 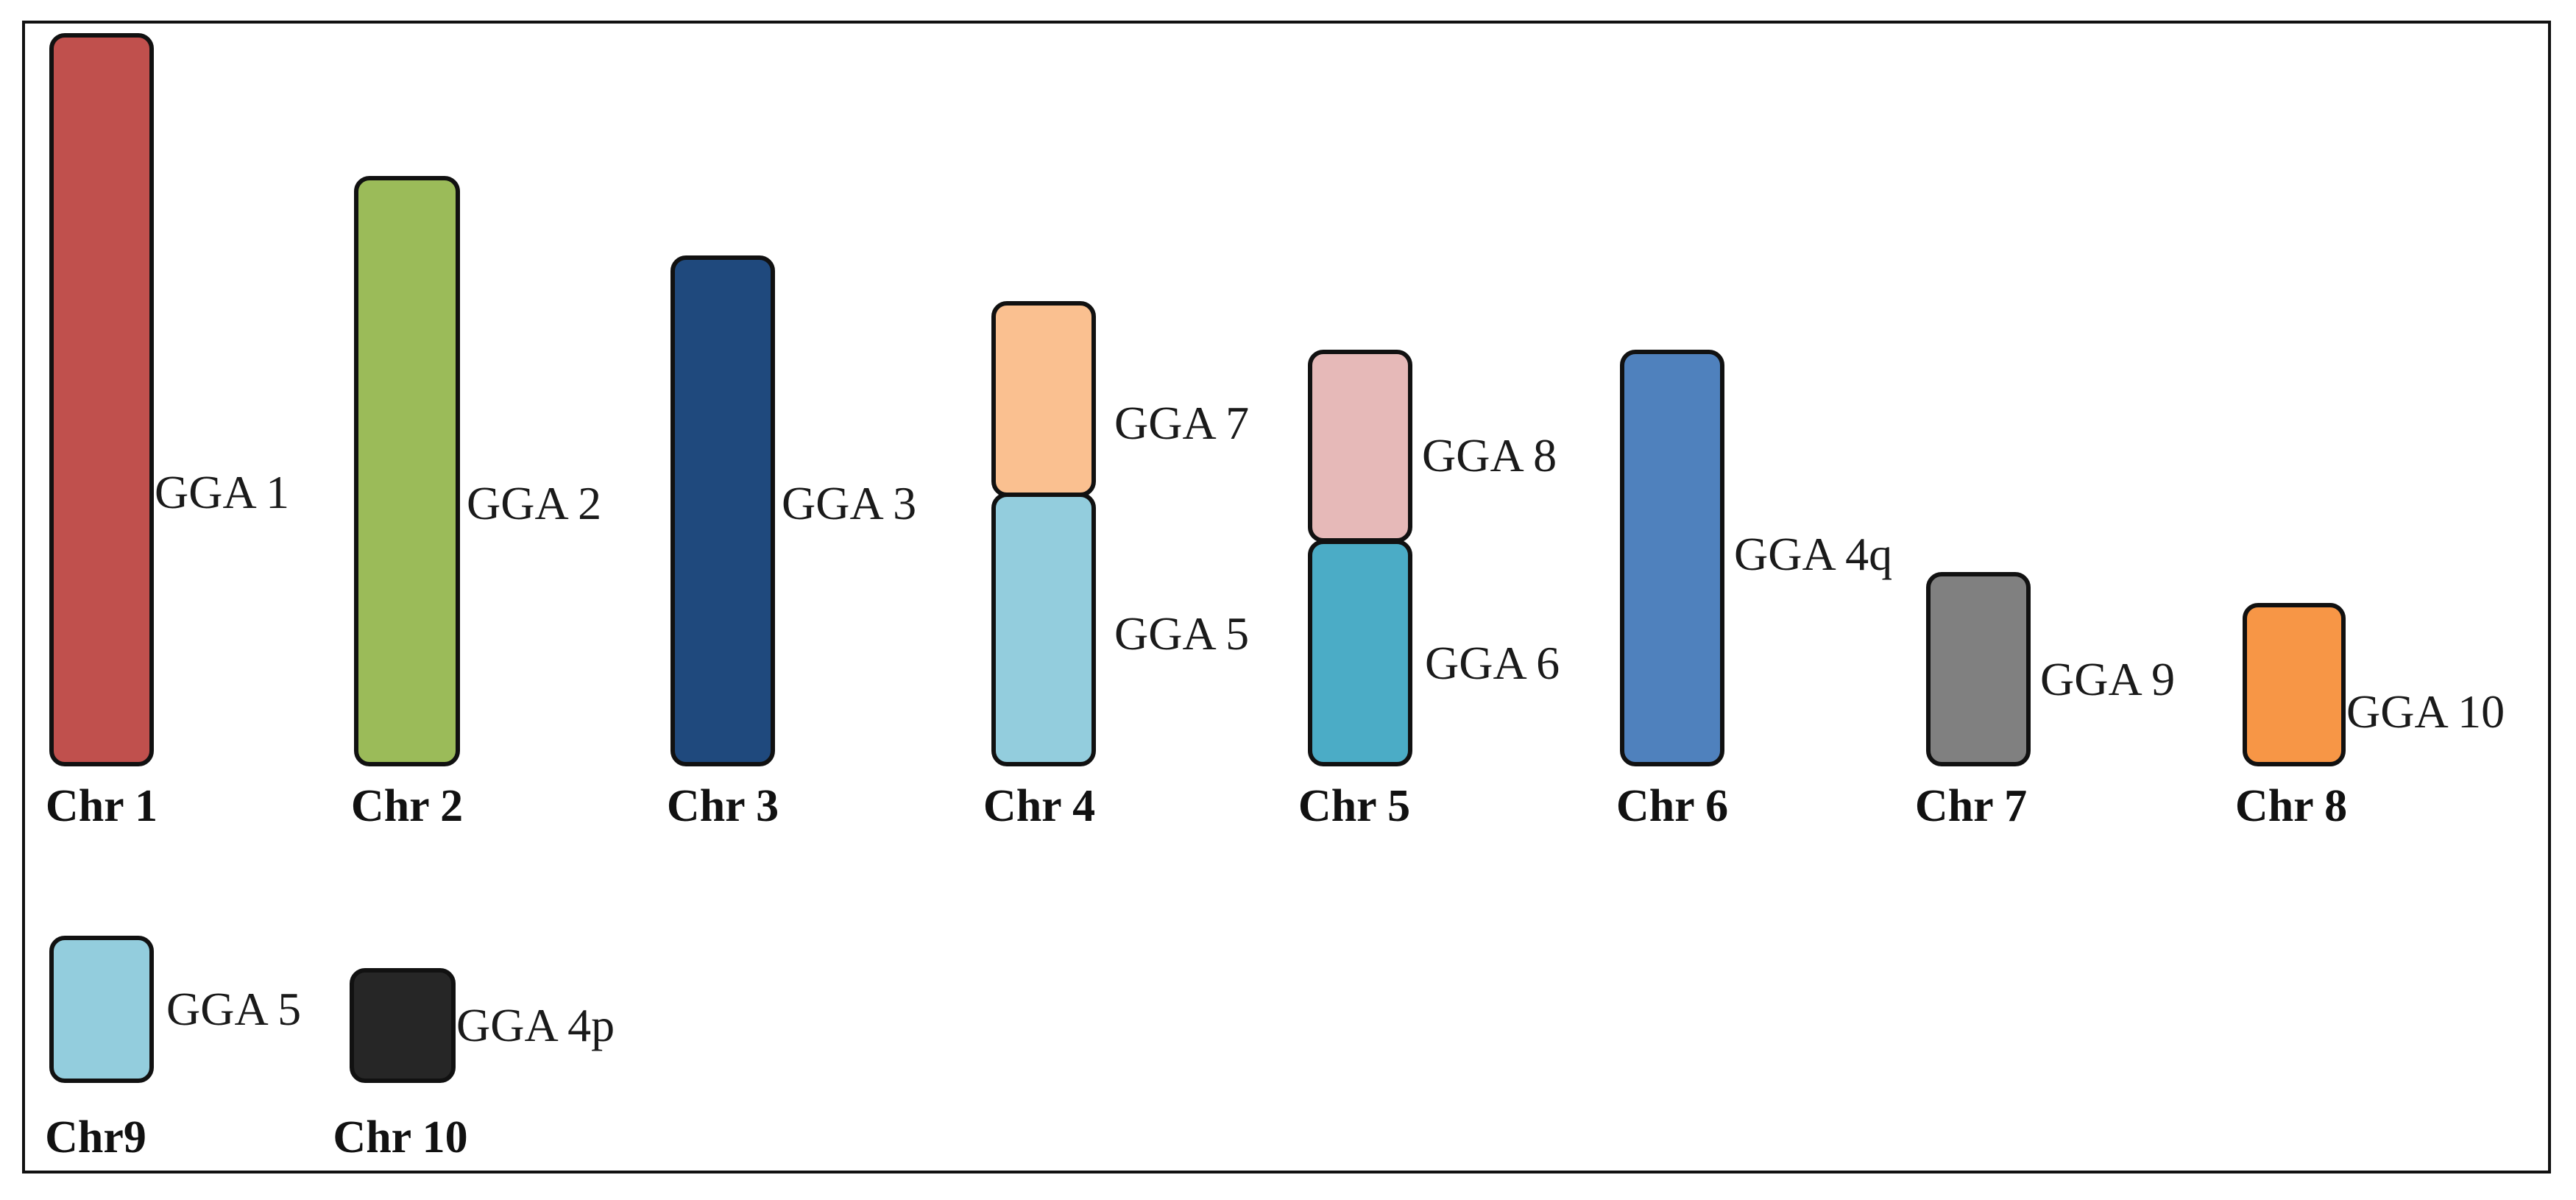 What do you see at coordinates (1039, 806) in the screenshot?
I see `chromosome-label-chr4: Chr 4` at bounding box center [1039, 806].